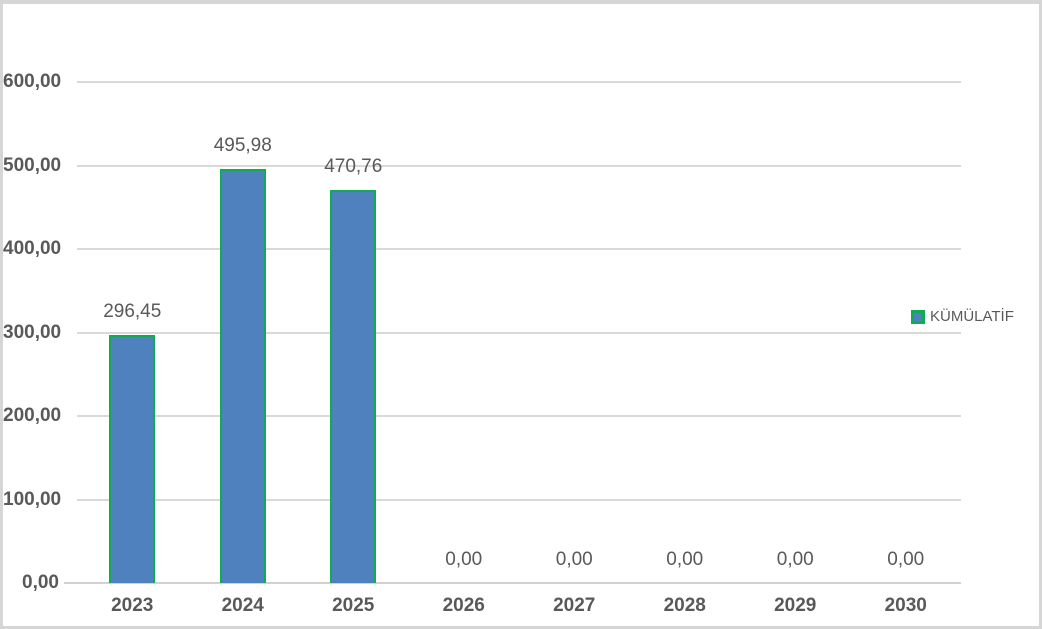 This screenshot has width=1042, height=629. What do you see at coordinates (463, 605) in the screenshot?
I see `x-axis-tick-label-2026: 2026` at bounding box center [463, 605].